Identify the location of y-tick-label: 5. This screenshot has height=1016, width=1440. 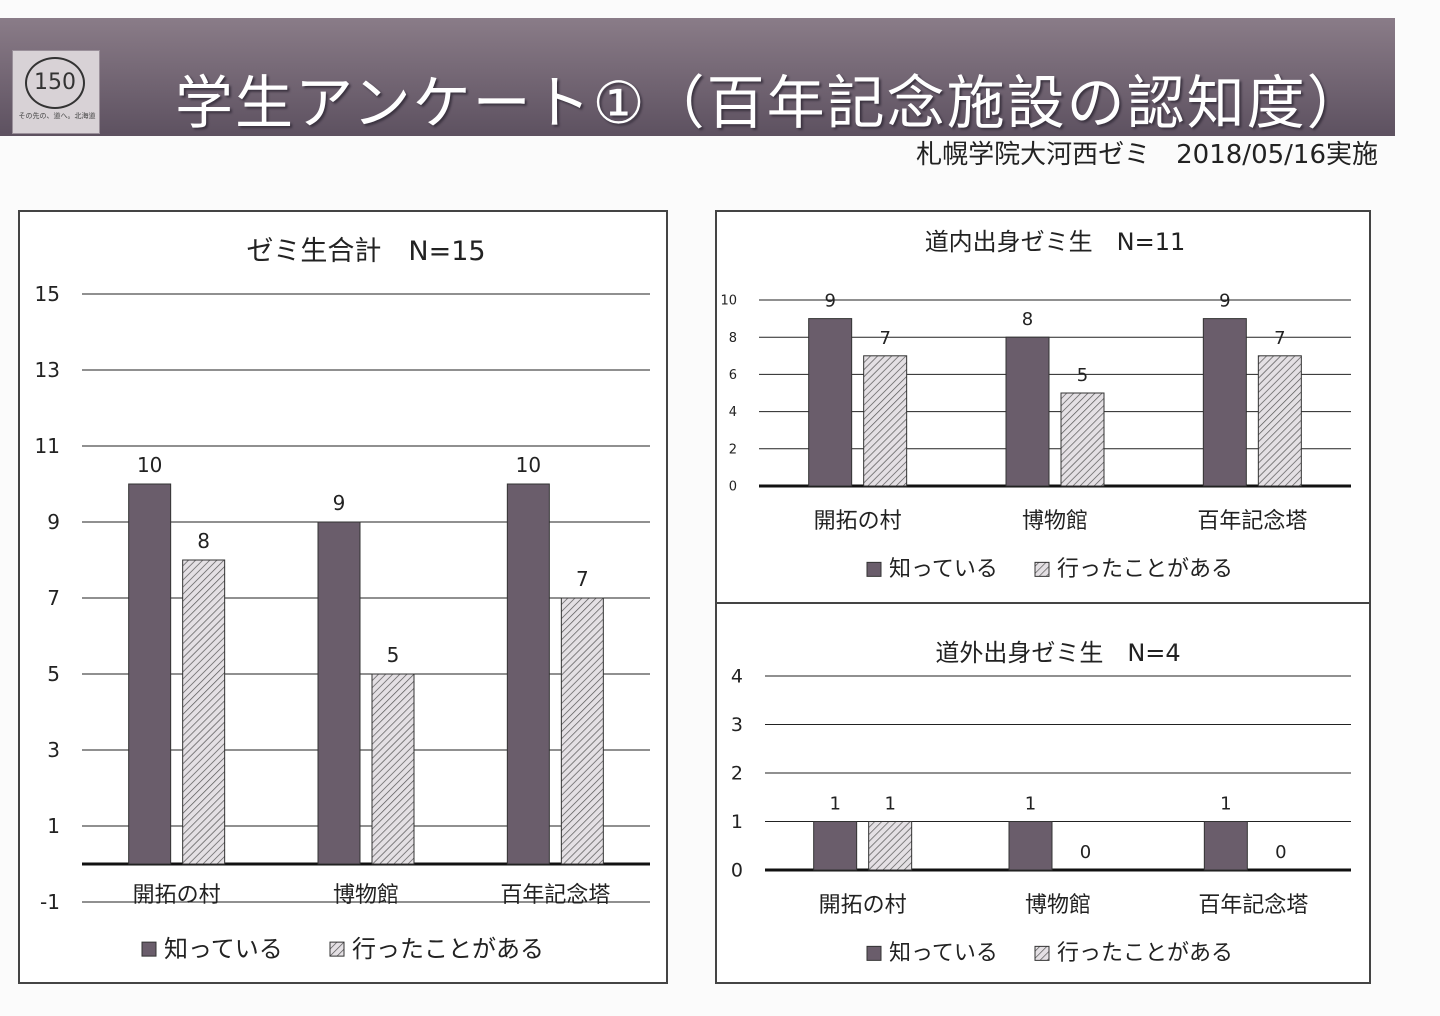
(53, 674).